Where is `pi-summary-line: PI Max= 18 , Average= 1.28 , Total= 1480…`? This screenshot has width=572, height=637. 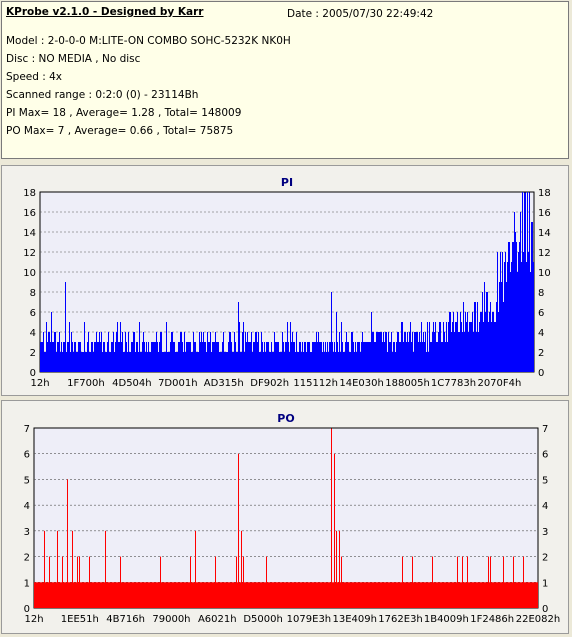 pi-summary-line: PI Max= 18 , Average= 1.28 , Total= 1480… is located at coordinates (124, 113).